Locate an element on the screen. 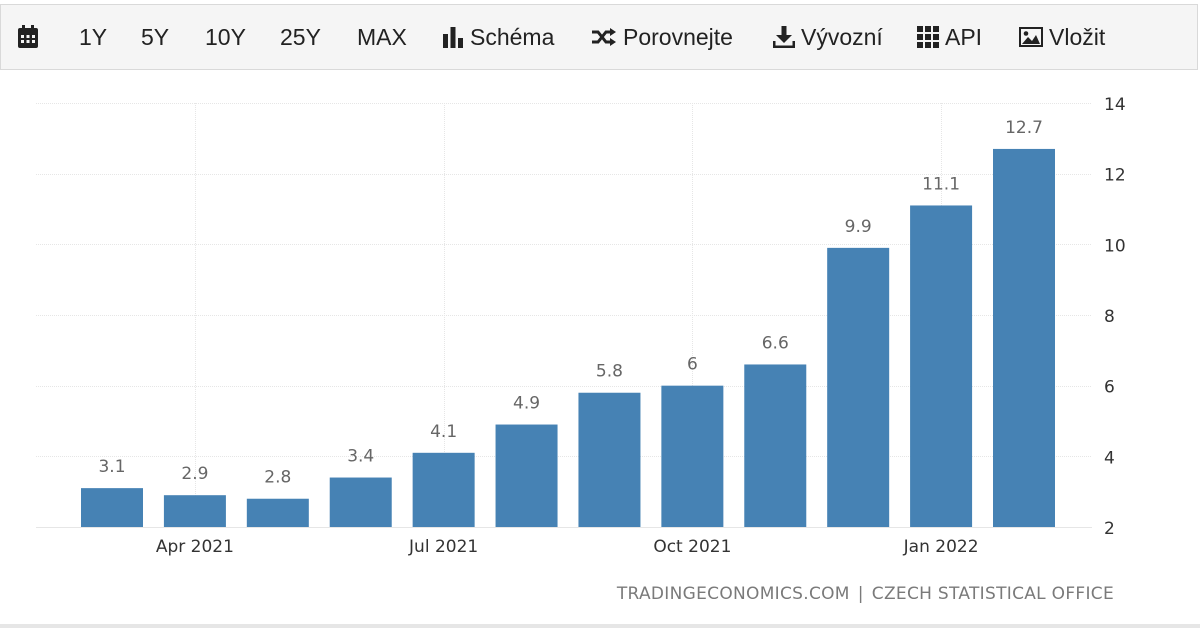 Image resolution: width=1200 pixels, height=628 pixels. calendar-icon is located at coordinates (28, 36).